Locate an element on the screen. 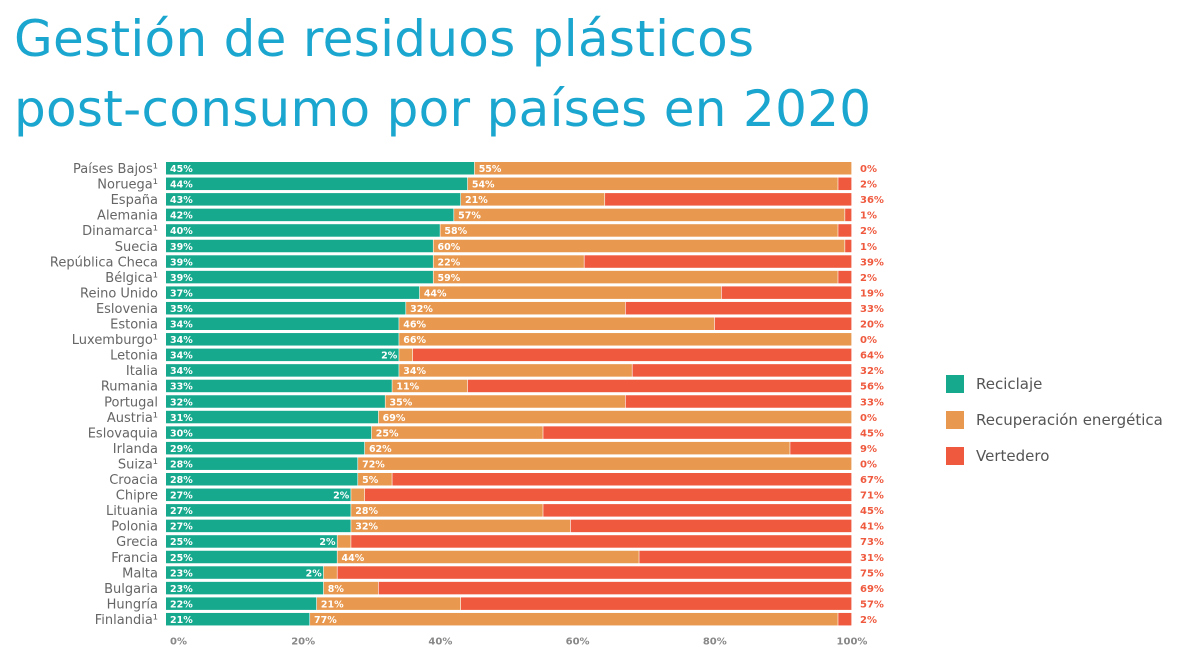 The width and height of the screenshot is (1200, 658). category-label: Francia is located at coordinates (134, 558).